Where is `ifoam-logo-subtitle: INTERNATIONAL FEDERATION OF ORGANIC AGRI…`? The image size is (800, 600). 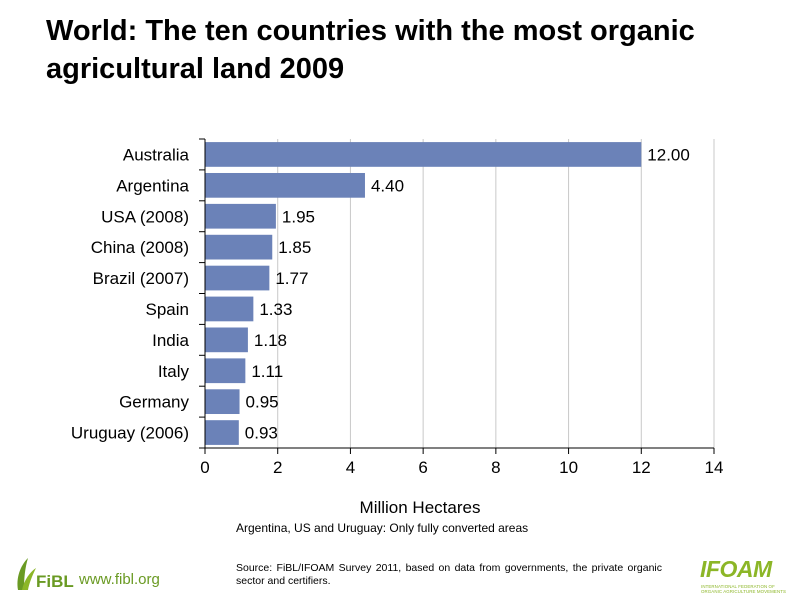 ifoam-logo-subtitle: INTERNATIONAL FEDERATION OF ORGANIC AGRI… is located at coordinates (744, 589).